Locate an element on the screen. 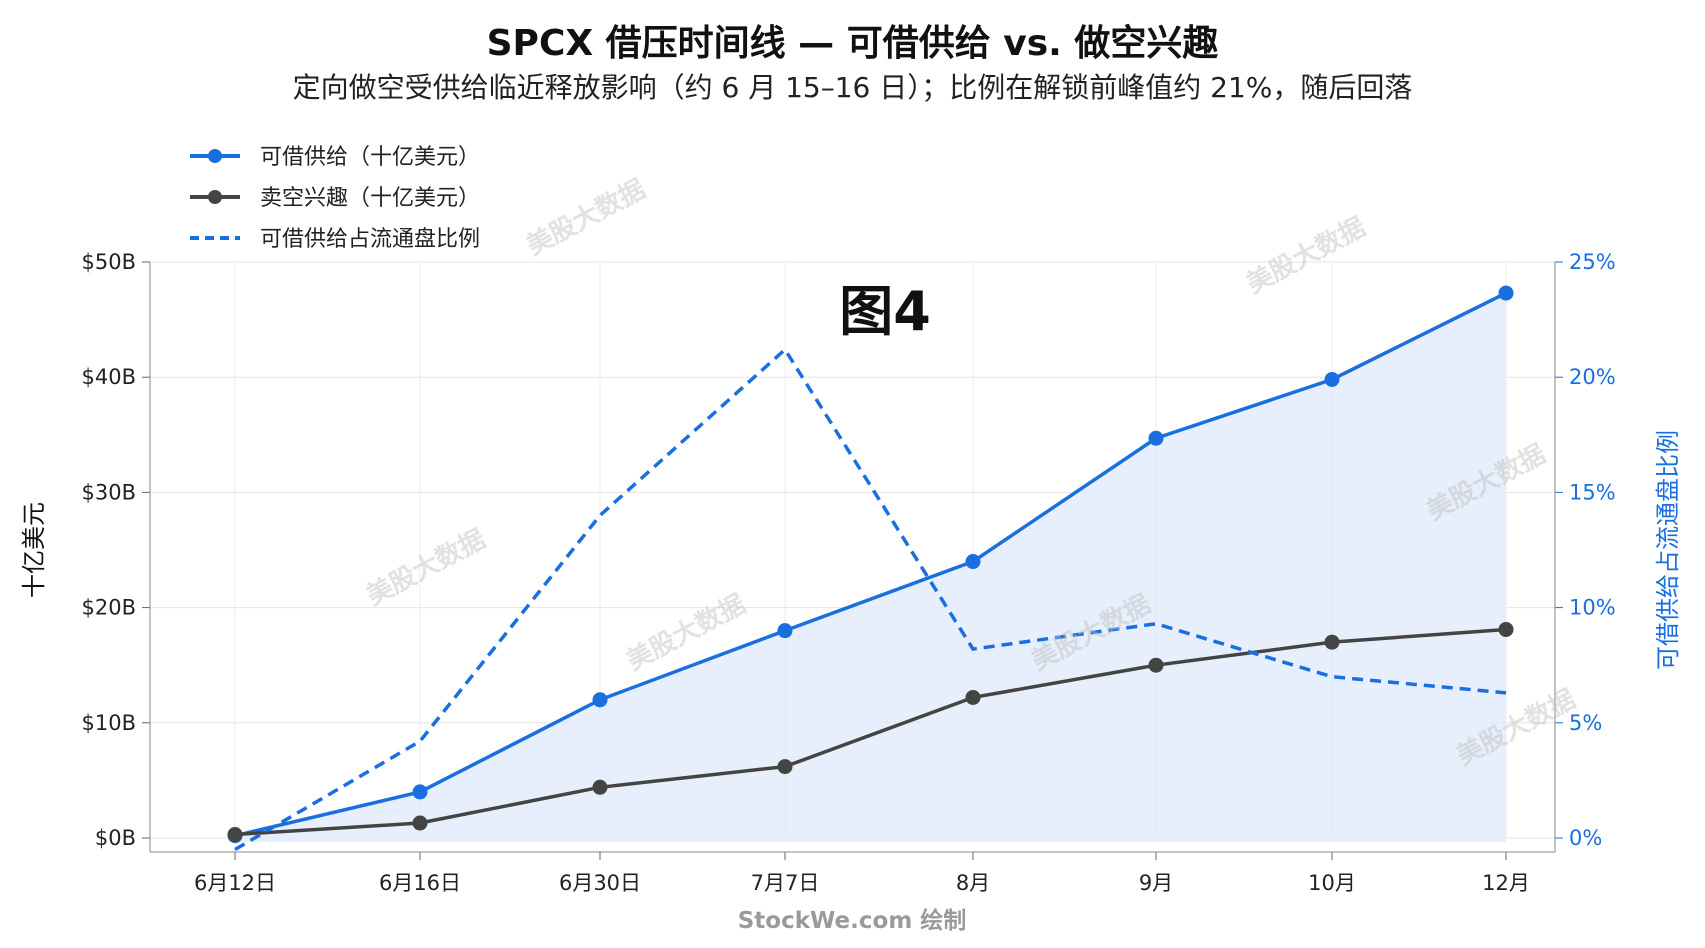 The image size is (1705, 948). y-right-tick-label: 5% is located at coordinates (1585, 723).